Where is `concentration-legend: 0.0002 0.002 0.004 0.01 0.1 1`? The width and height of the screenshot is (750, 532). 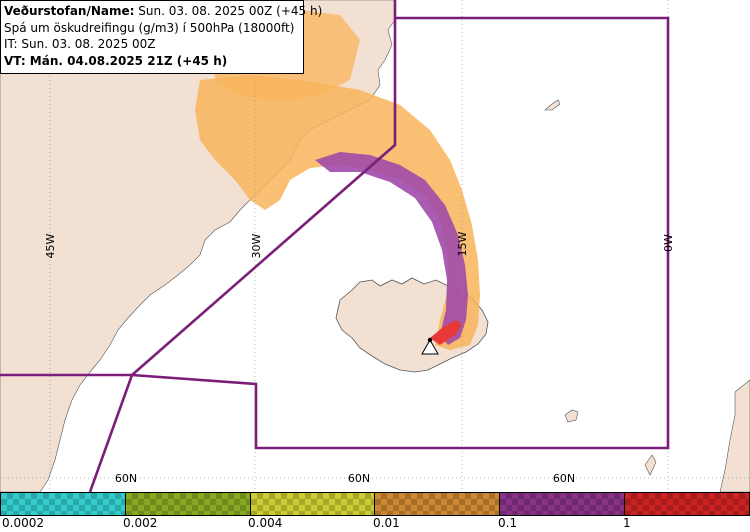 concentration-legend: 0.0002 0.002 0.004 0.01 0.1 1 is located at coordinates (375, 511).